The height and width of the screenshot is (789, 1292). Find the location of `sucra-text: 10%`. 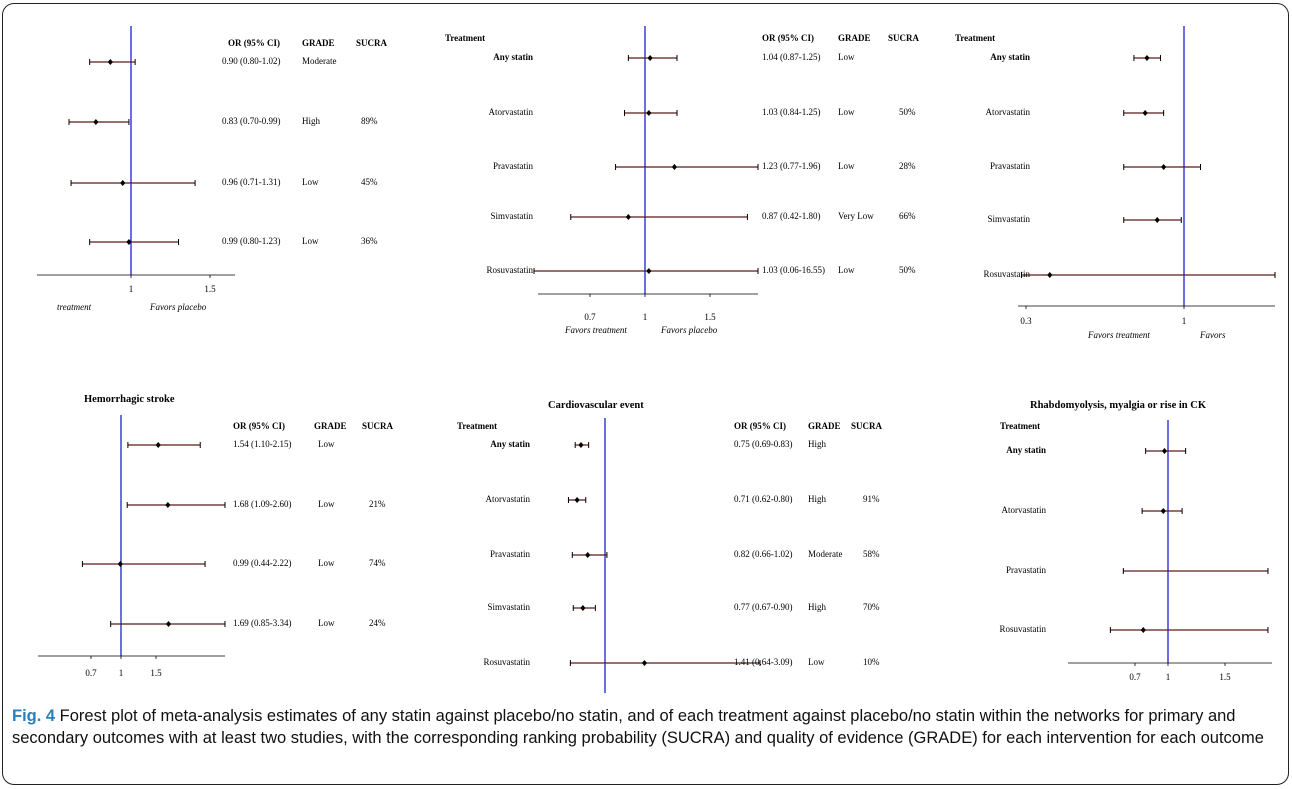

sucra-text: 10% is located at coordinates (871, 662).